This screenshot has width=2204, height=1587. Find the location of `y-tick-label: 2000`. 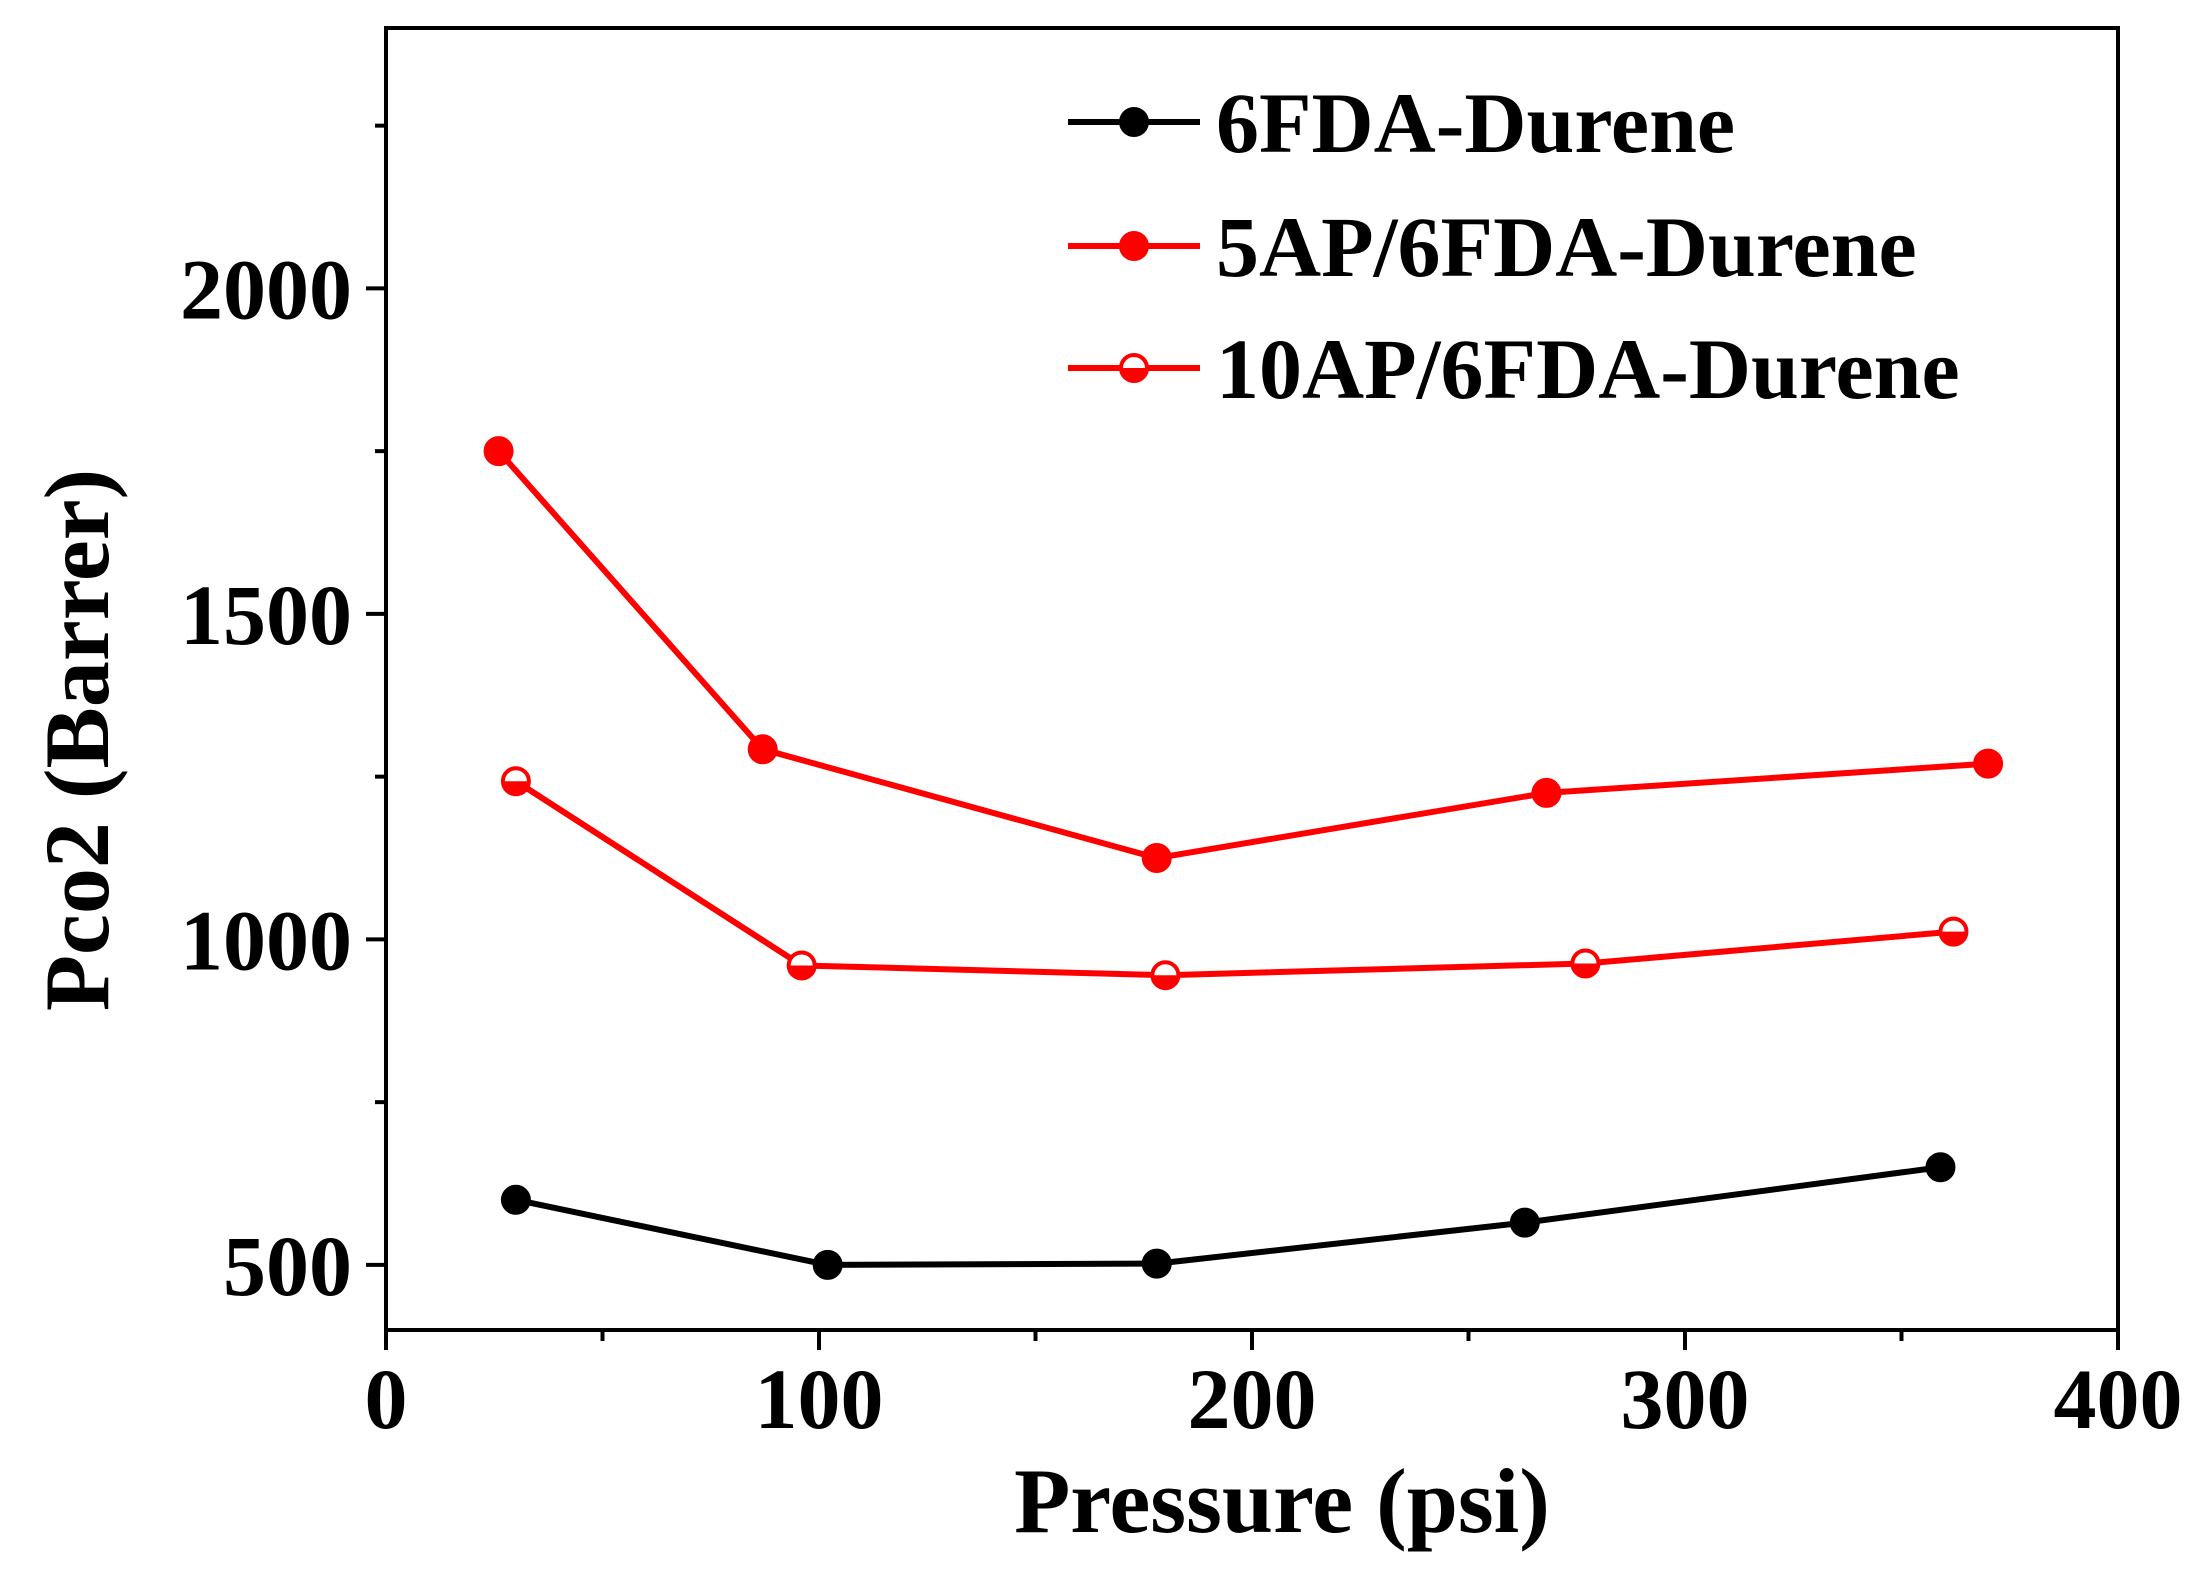

y-tick-label: 2000 is located at coordinates (266, 289).